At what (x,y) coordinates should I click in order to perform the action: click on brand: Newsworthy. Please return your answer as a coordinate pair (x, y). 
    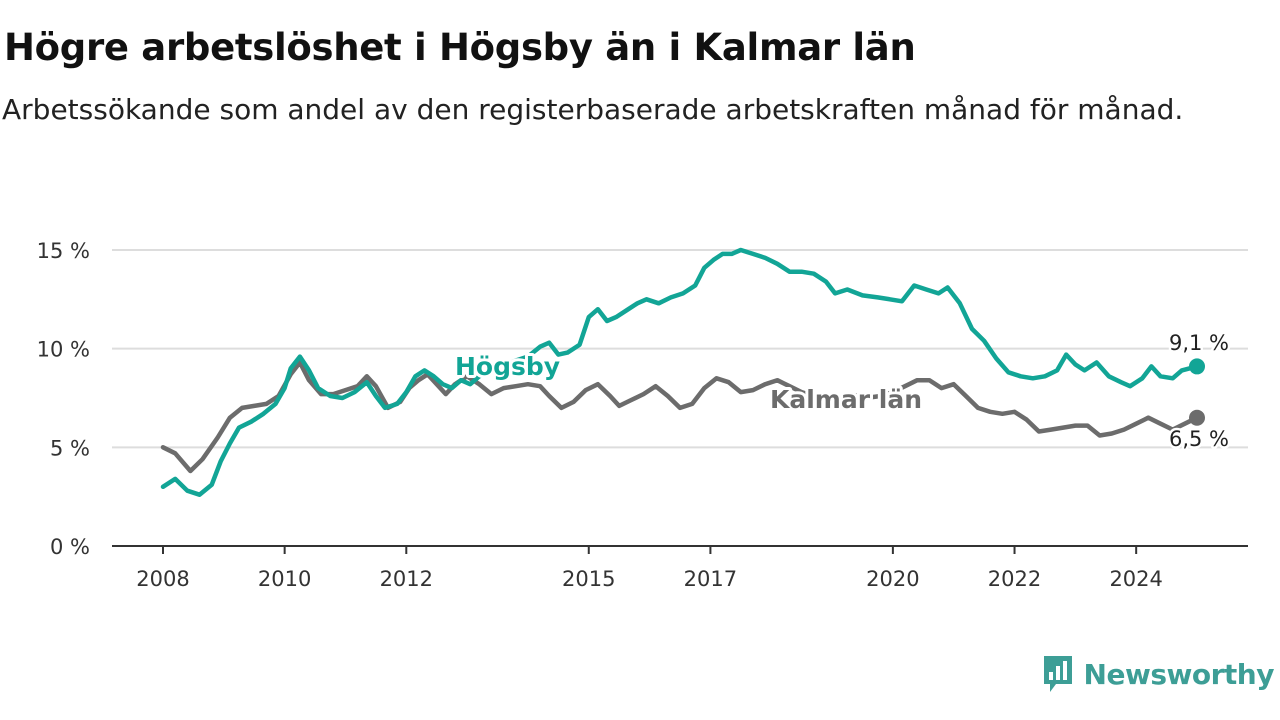
    Looking at the image, I should click on (1158, 674).